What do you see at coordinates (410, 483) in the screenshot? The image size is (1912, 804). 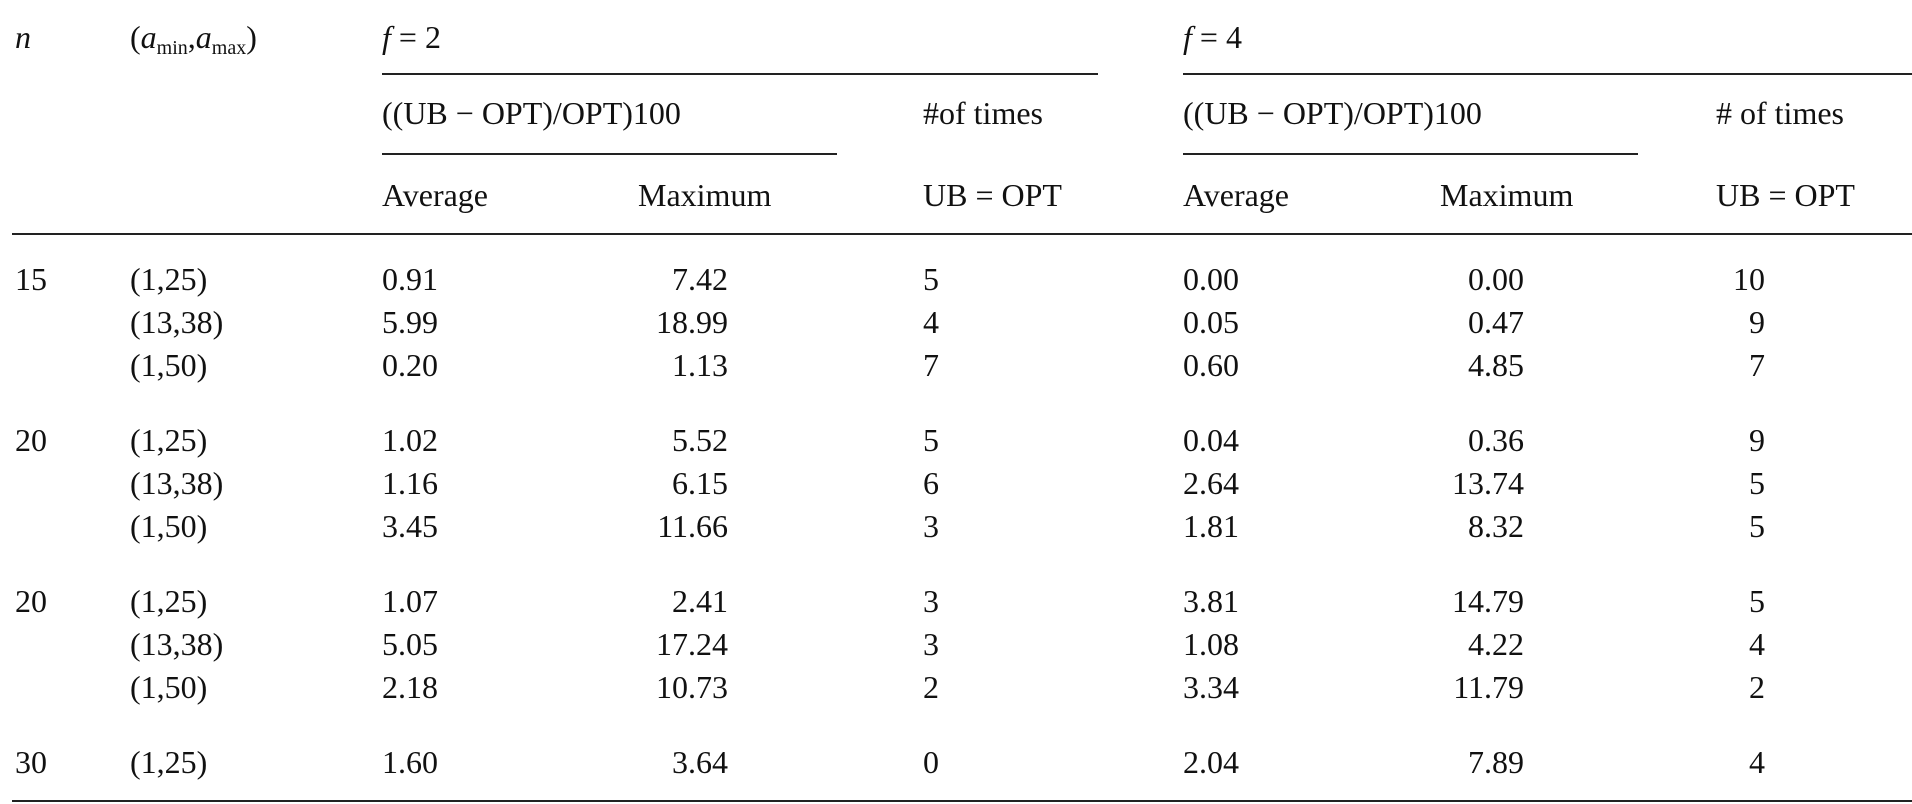 I see `average-cell: 1.16` at bounding box center [410, 483].